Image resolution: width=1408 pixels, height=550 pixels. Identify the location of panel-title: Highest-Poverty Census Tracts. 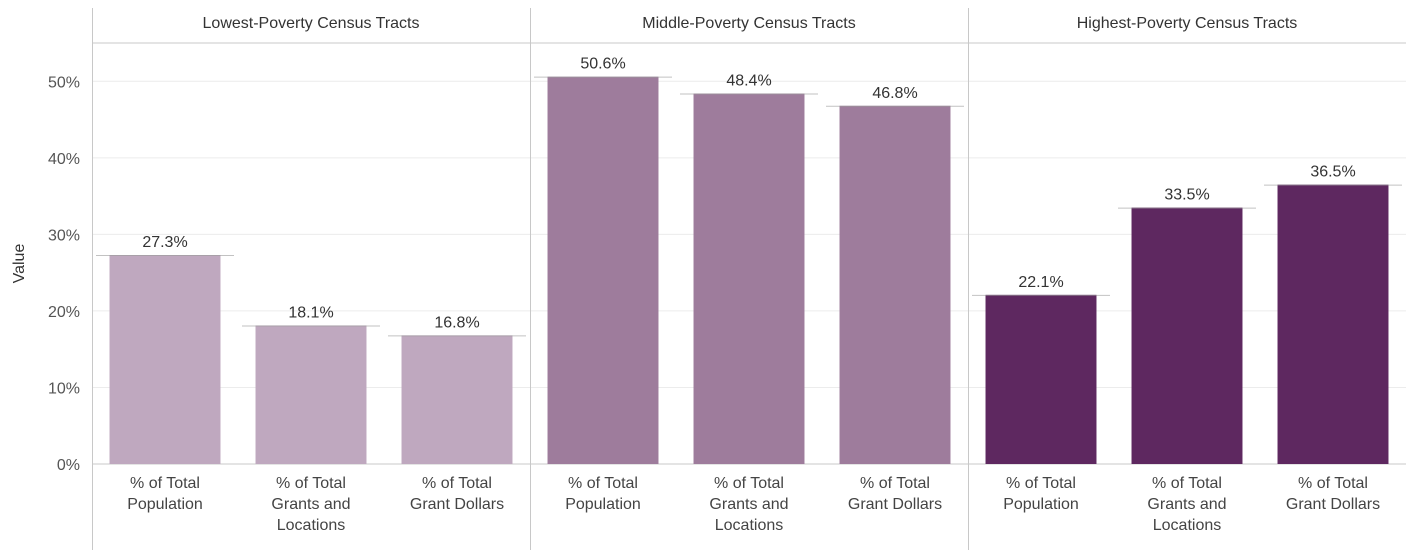
(1187, 23).